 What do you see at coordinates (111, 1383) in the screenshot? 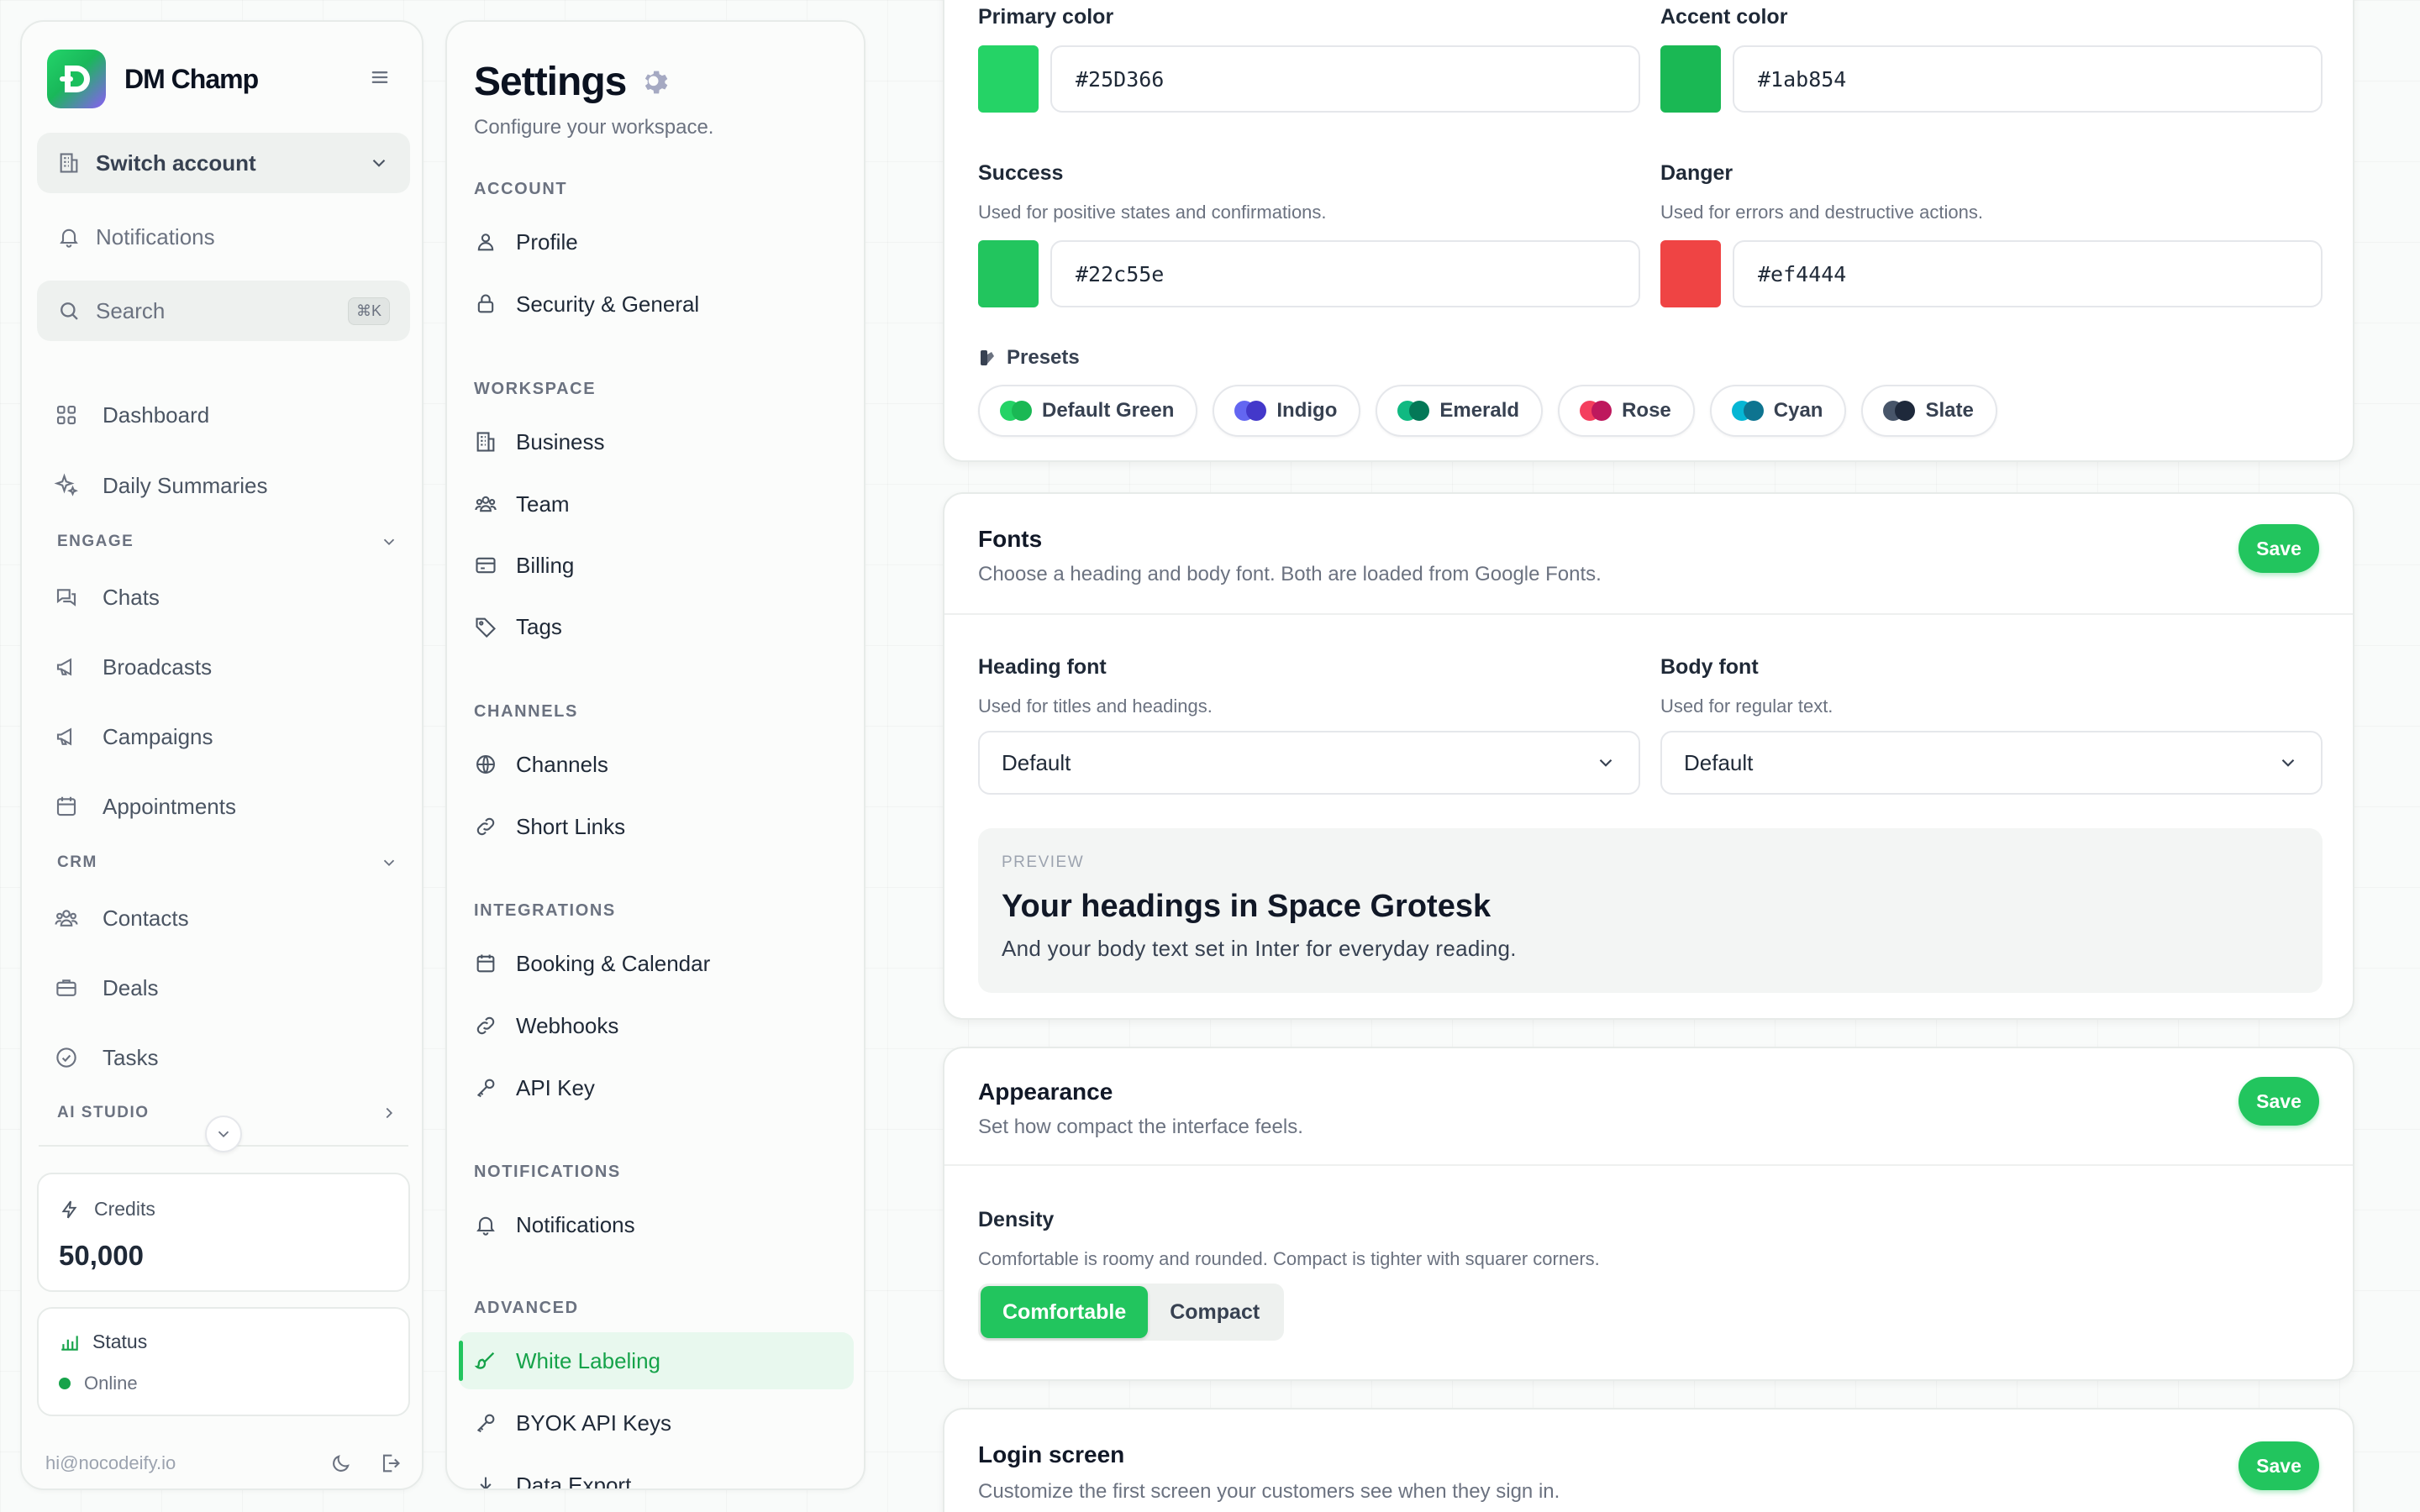
I see `status-value: Online` at bounding box center [111, 1383].